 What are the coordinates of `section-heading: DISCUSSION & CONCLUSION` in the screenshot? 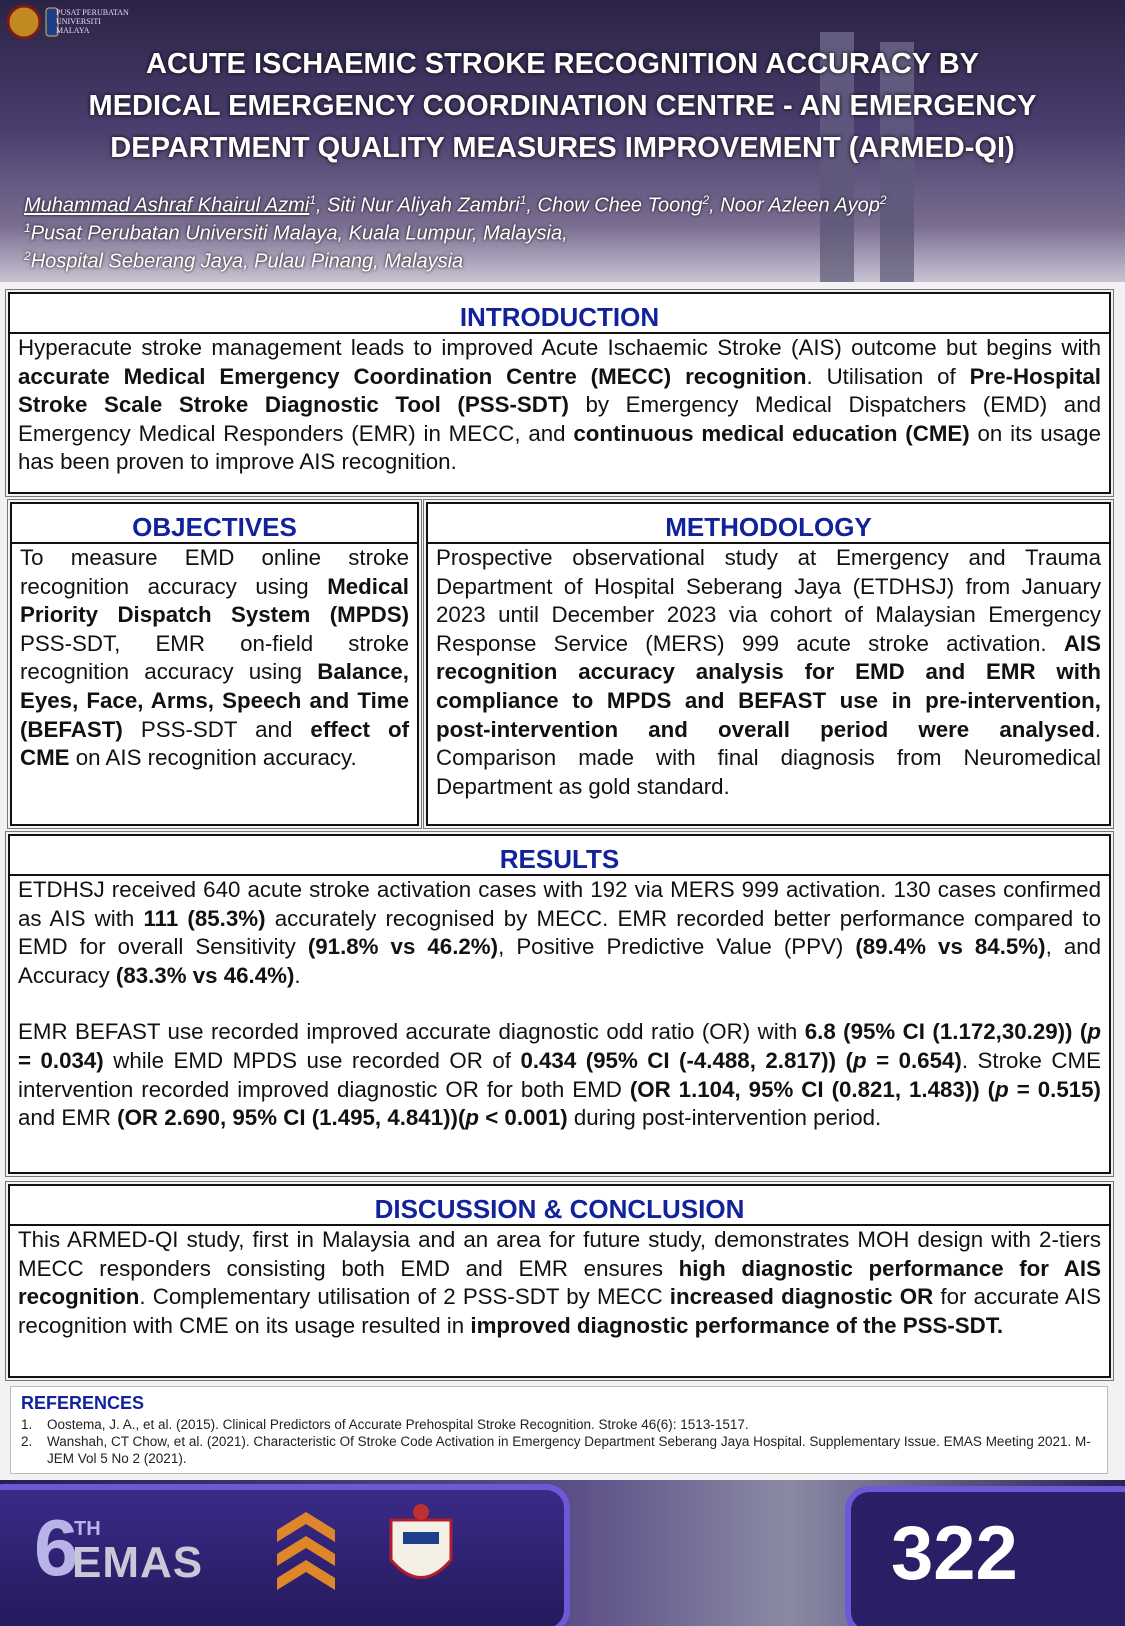 It's located at (559, 1206).